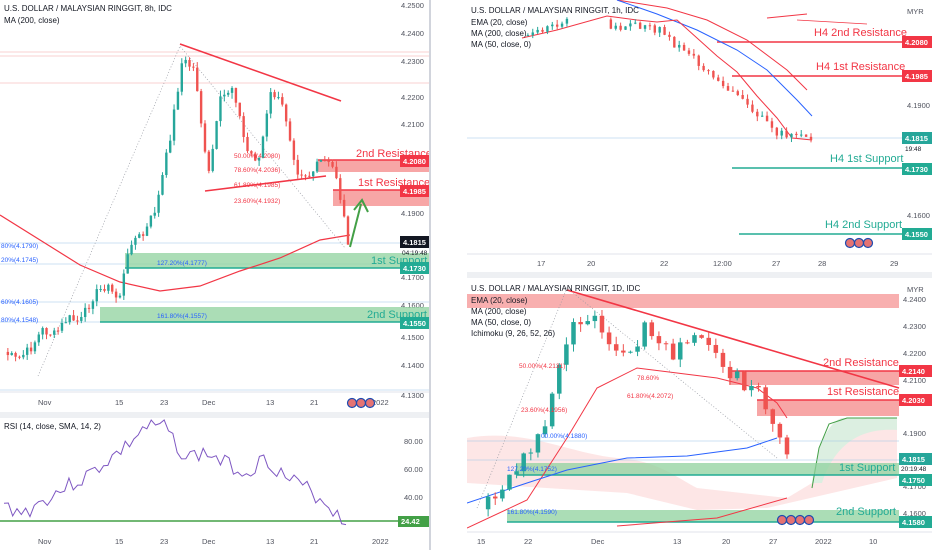 This screenshot has width=932, height=550. What do you see at coordinates (380, 402) in the screenshot?
I see `date-tick: 2022` at bounding box center [380, 402].